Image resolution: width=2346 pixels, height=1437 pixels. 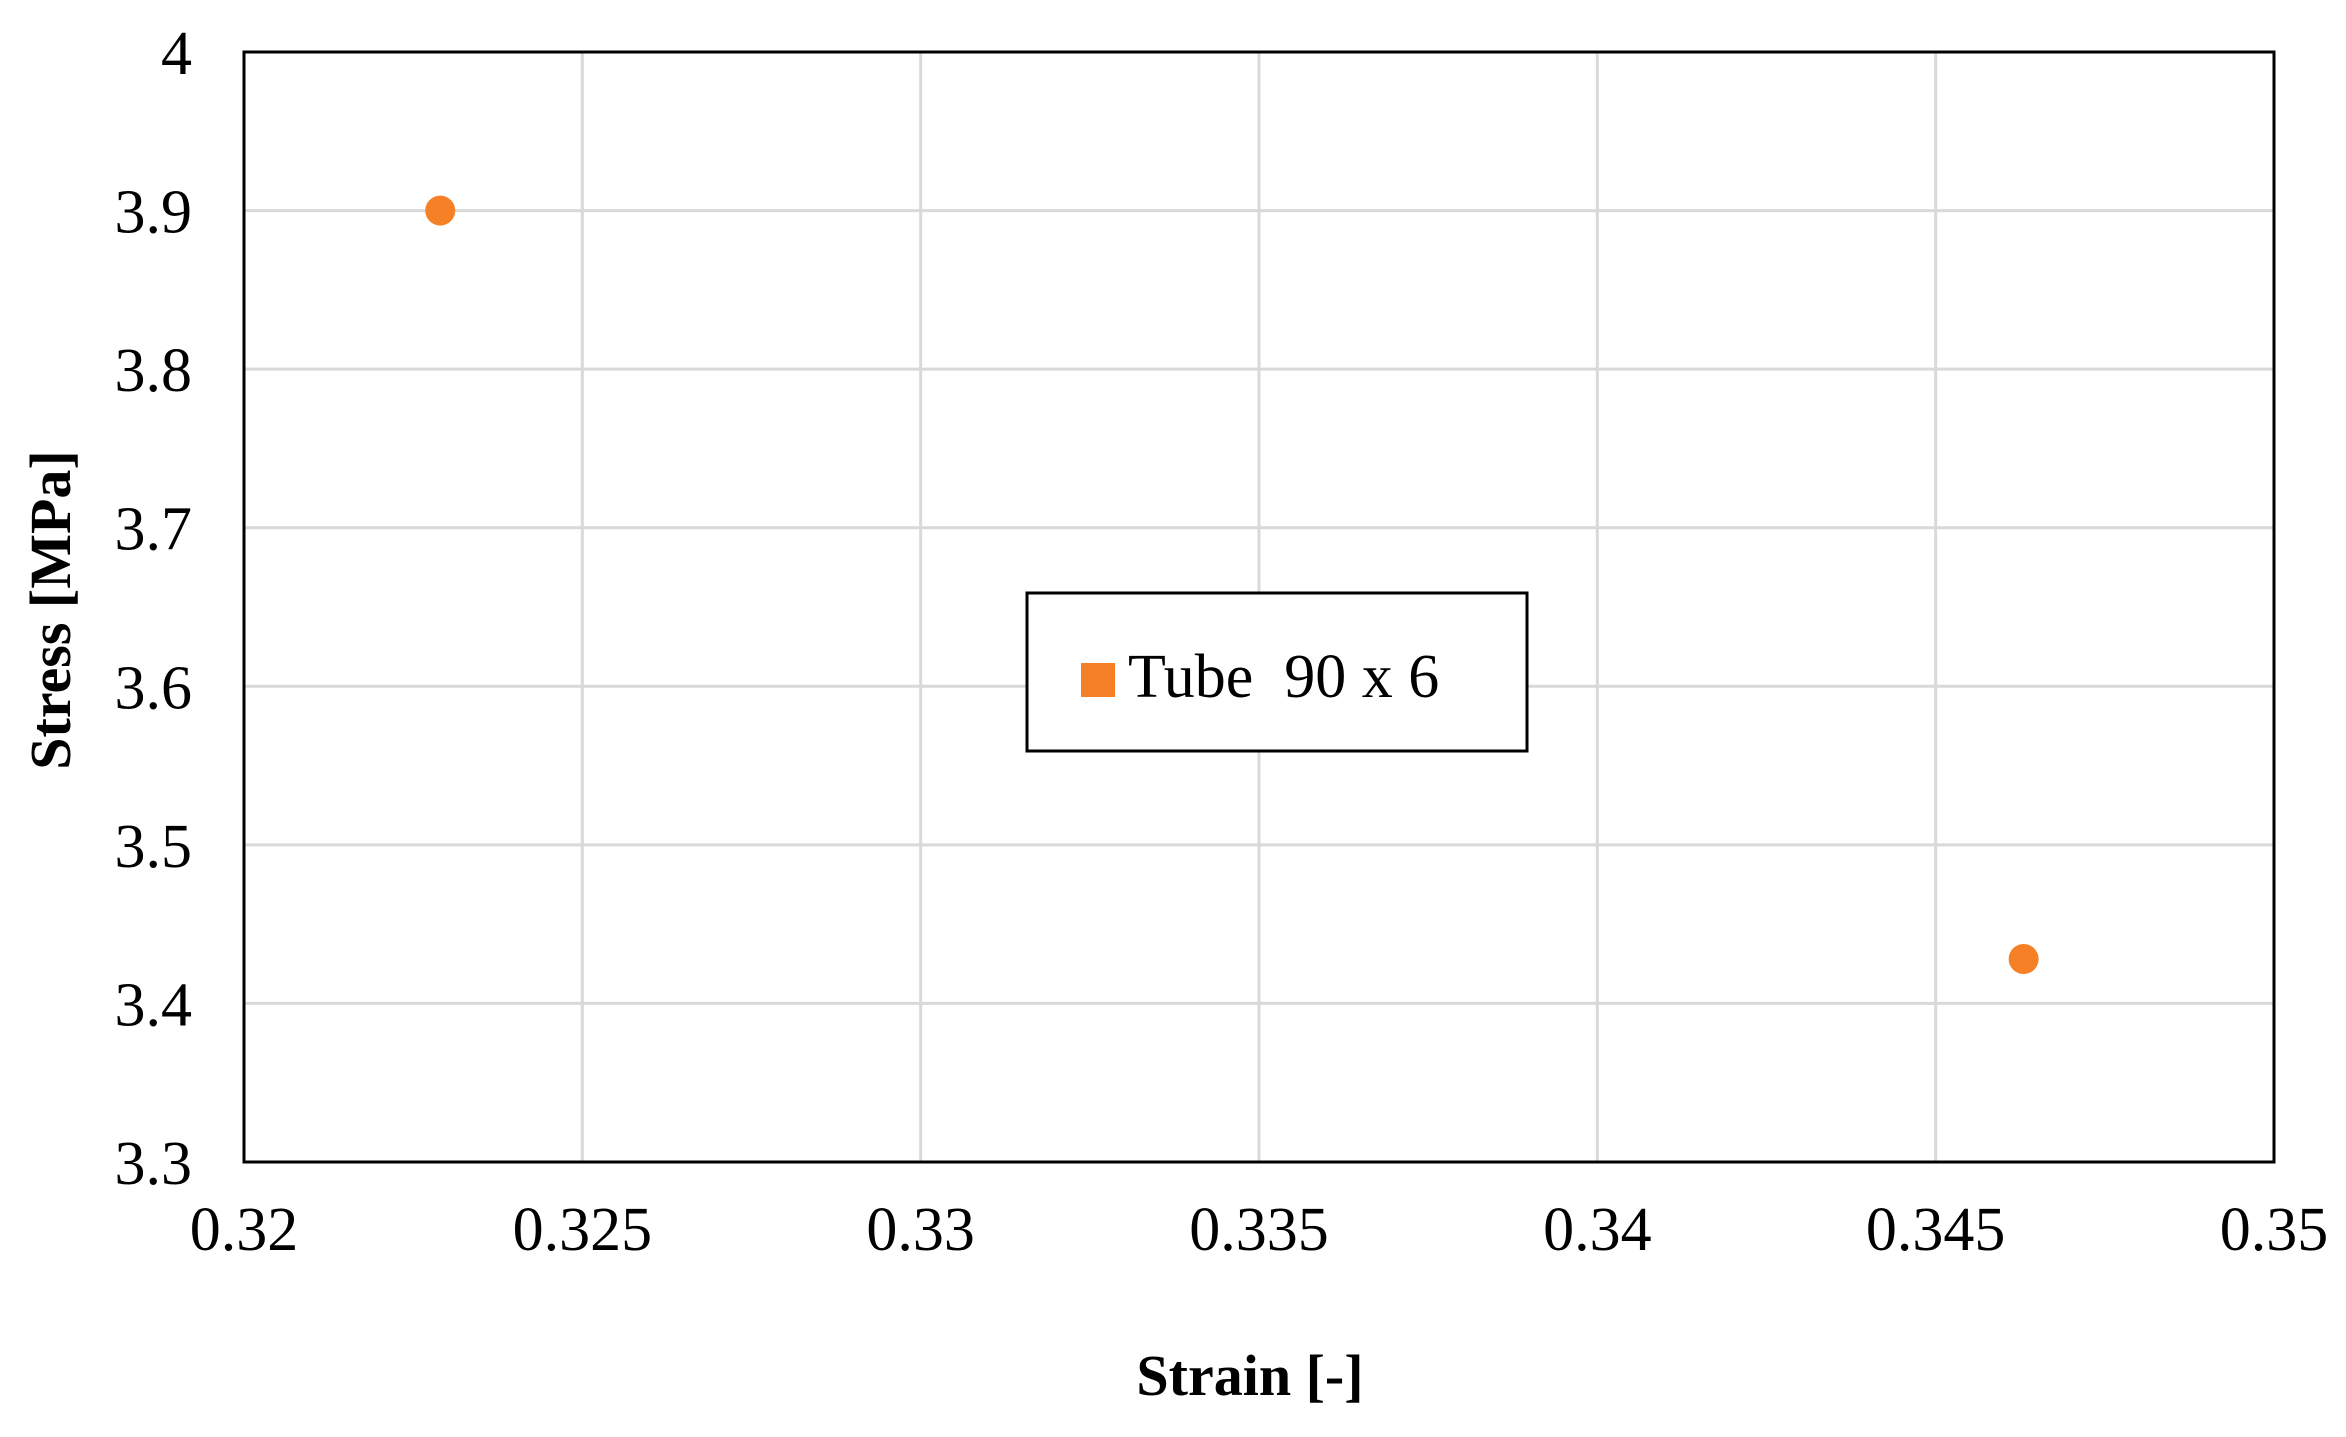 I want to click on x-tick-label: 0.34, so click(x=1597, y=1230).